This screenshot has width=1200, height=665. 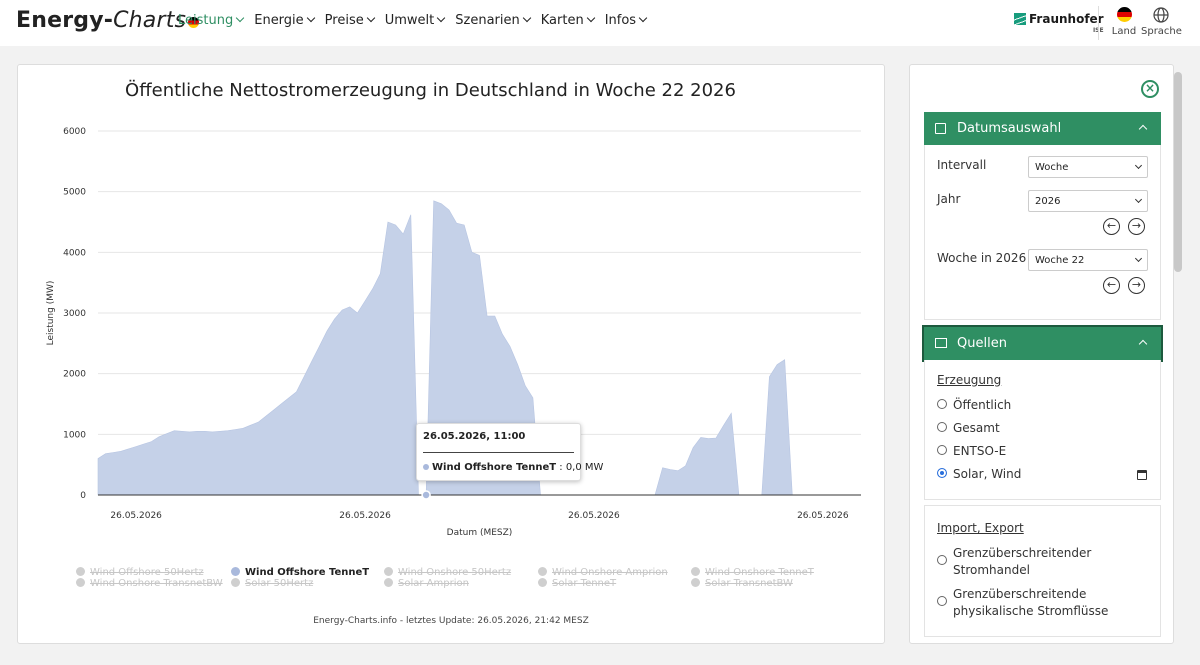 I want to click on legend-item: Wind Onshore TransnetBW, so click(x=149, y=583).